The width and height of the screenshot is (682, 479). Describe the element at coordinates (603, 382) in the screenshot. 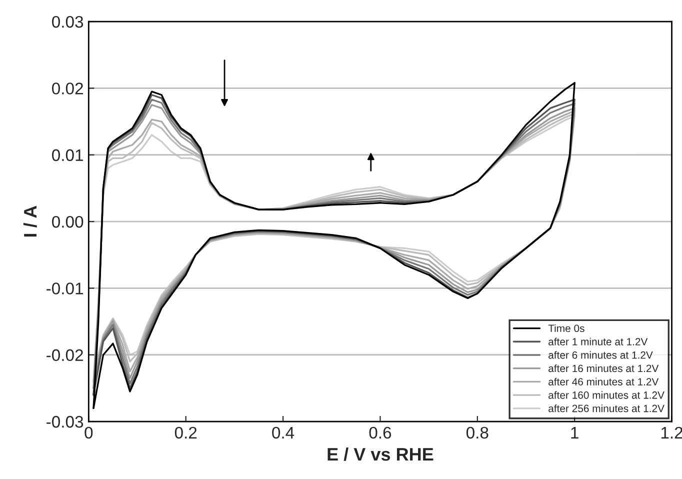

I see `legend-label: after 46 minutes at 1.2V` at that location.